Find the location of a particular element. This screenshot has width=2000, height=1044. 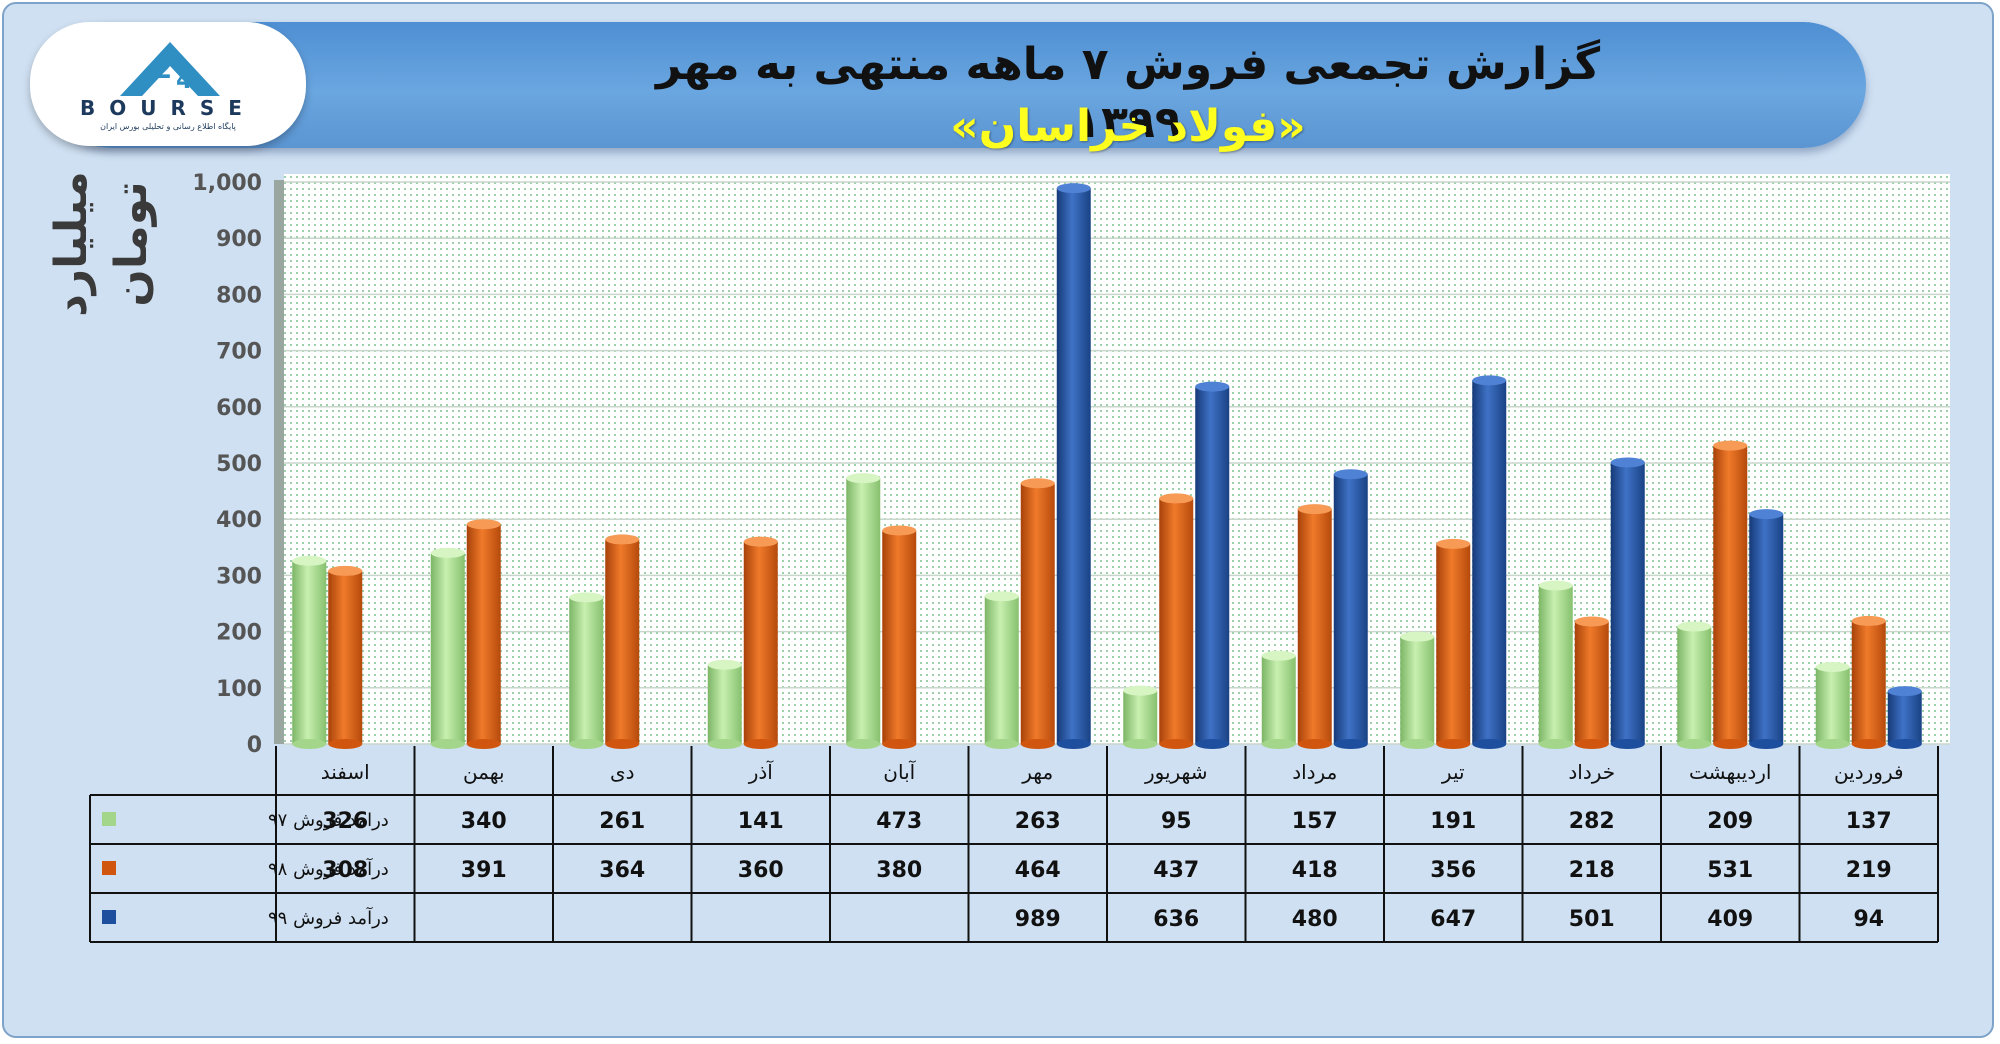

legend-label: درآمد فروش ۹۹ is located at coordinates (328, 917).